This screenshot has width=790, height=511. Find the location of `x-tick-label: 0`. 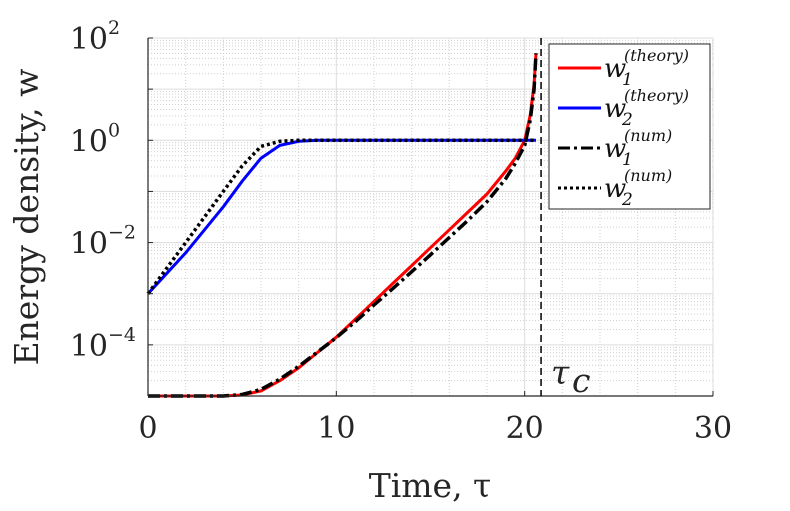

x-tick-label: 0 is located at coordinates (147, 428).